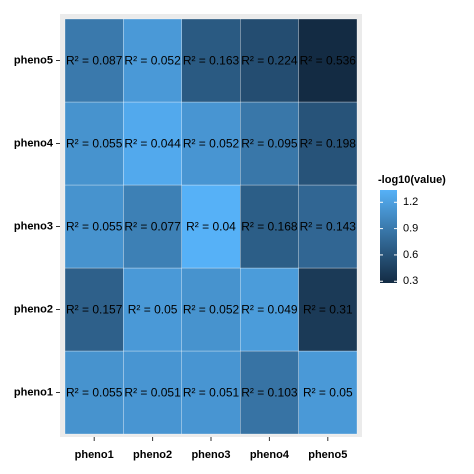  I want to click on cell-label: R² = 0.04, so click(211, 227).